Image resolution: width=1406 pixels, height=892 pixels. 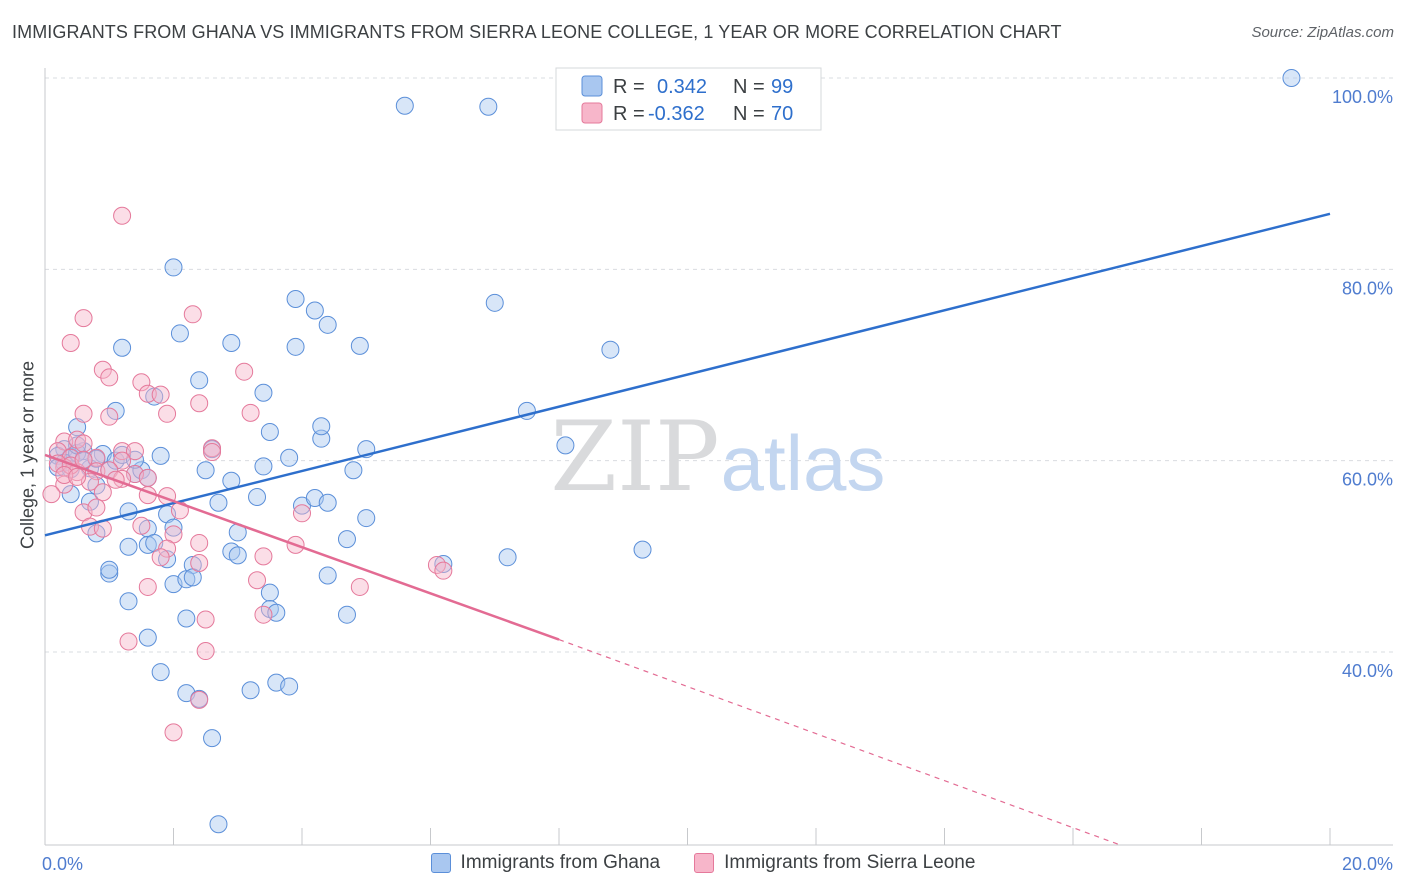 I want to click on legend-r-label-sierra-leone: R =, so click(x=629, y=114).